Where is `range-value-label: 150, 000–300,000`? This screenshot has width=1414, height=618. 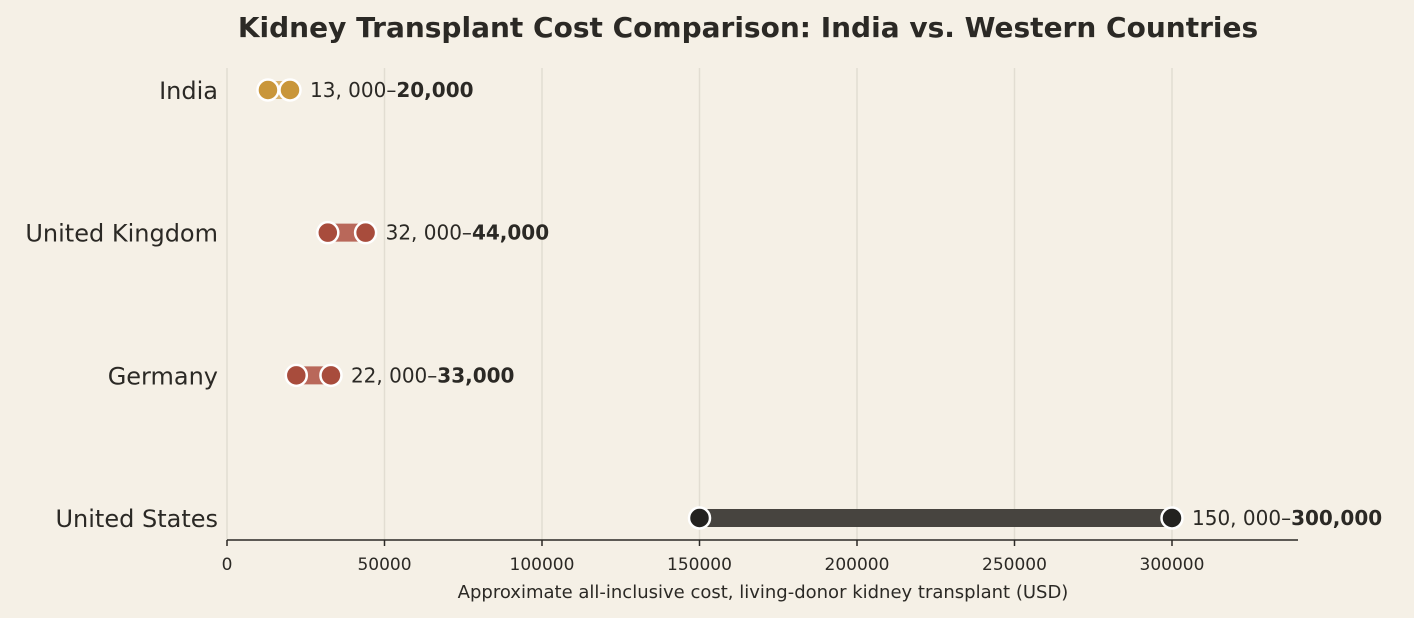 range-value-label: 150, 000–300,000 is located at coordinates (1287, 518).